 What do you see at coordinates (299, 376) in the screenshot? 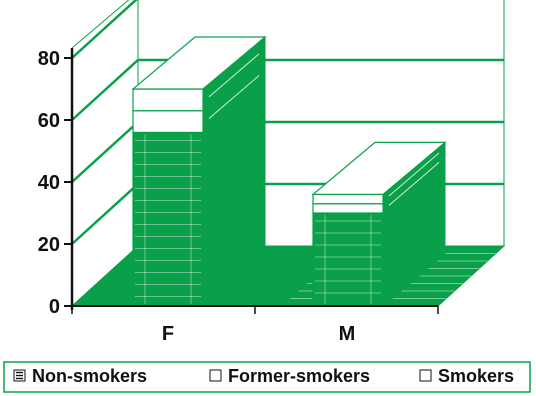
I see `legend-label-former-smokers: Former-smokers` at bounding box center [299, 376].